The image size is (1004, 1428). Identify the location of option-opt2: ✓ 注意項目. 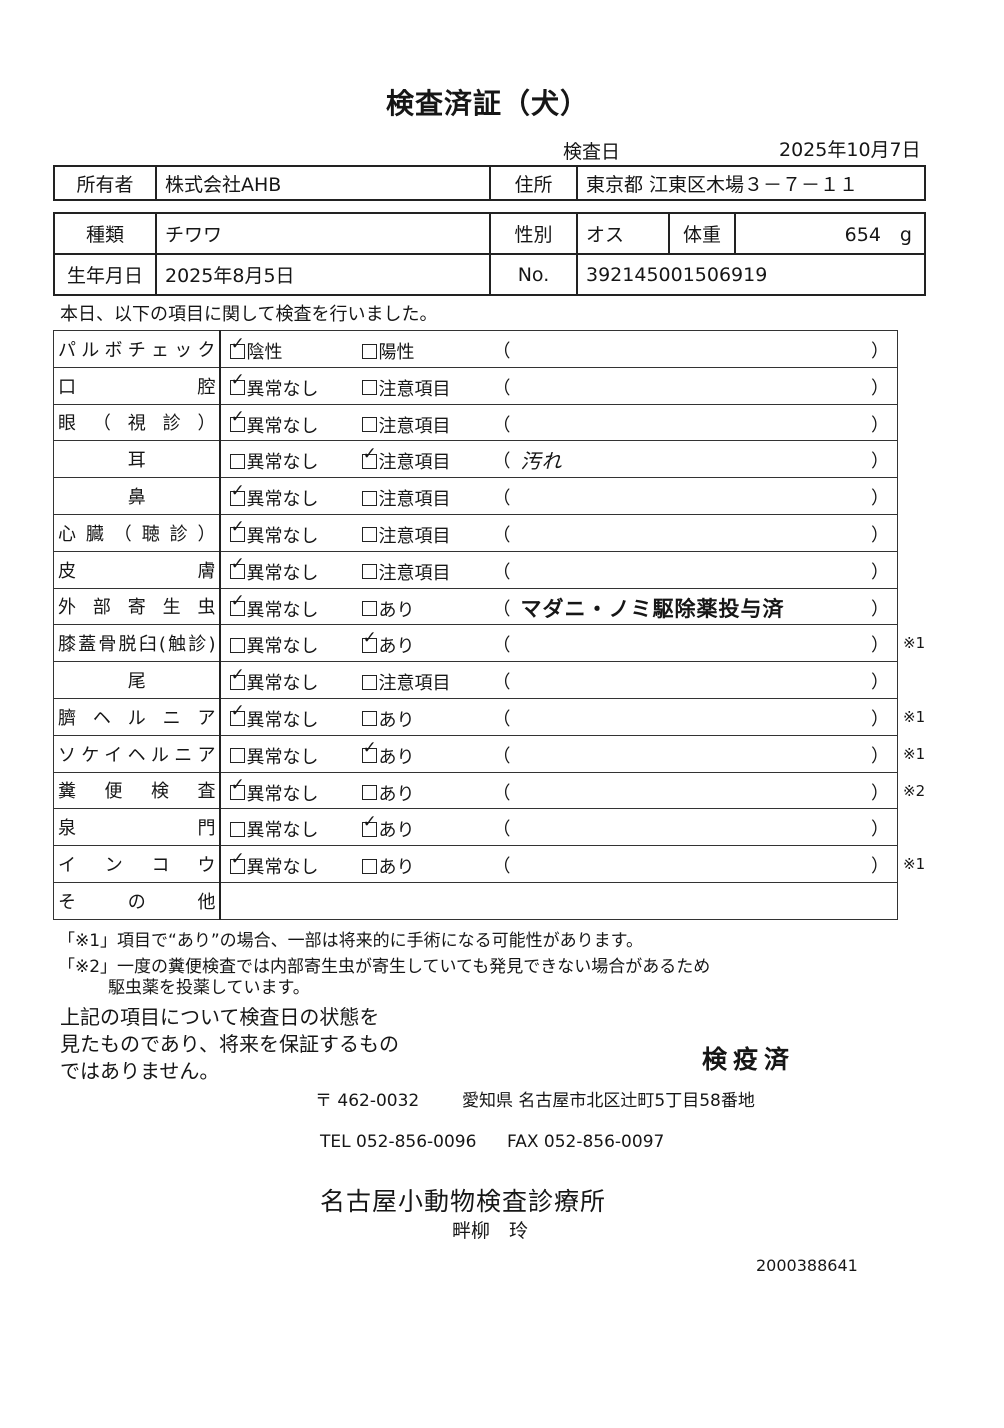
(406, 459).